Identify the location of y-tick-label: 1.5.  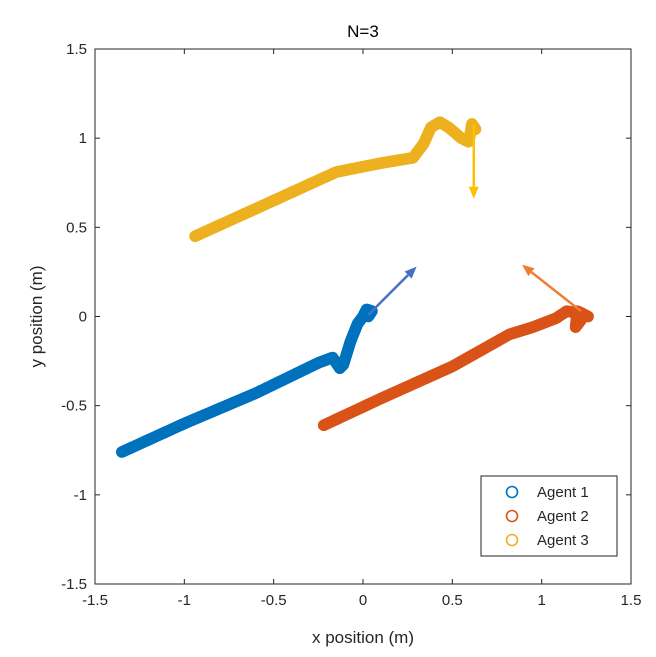
(76, 49).